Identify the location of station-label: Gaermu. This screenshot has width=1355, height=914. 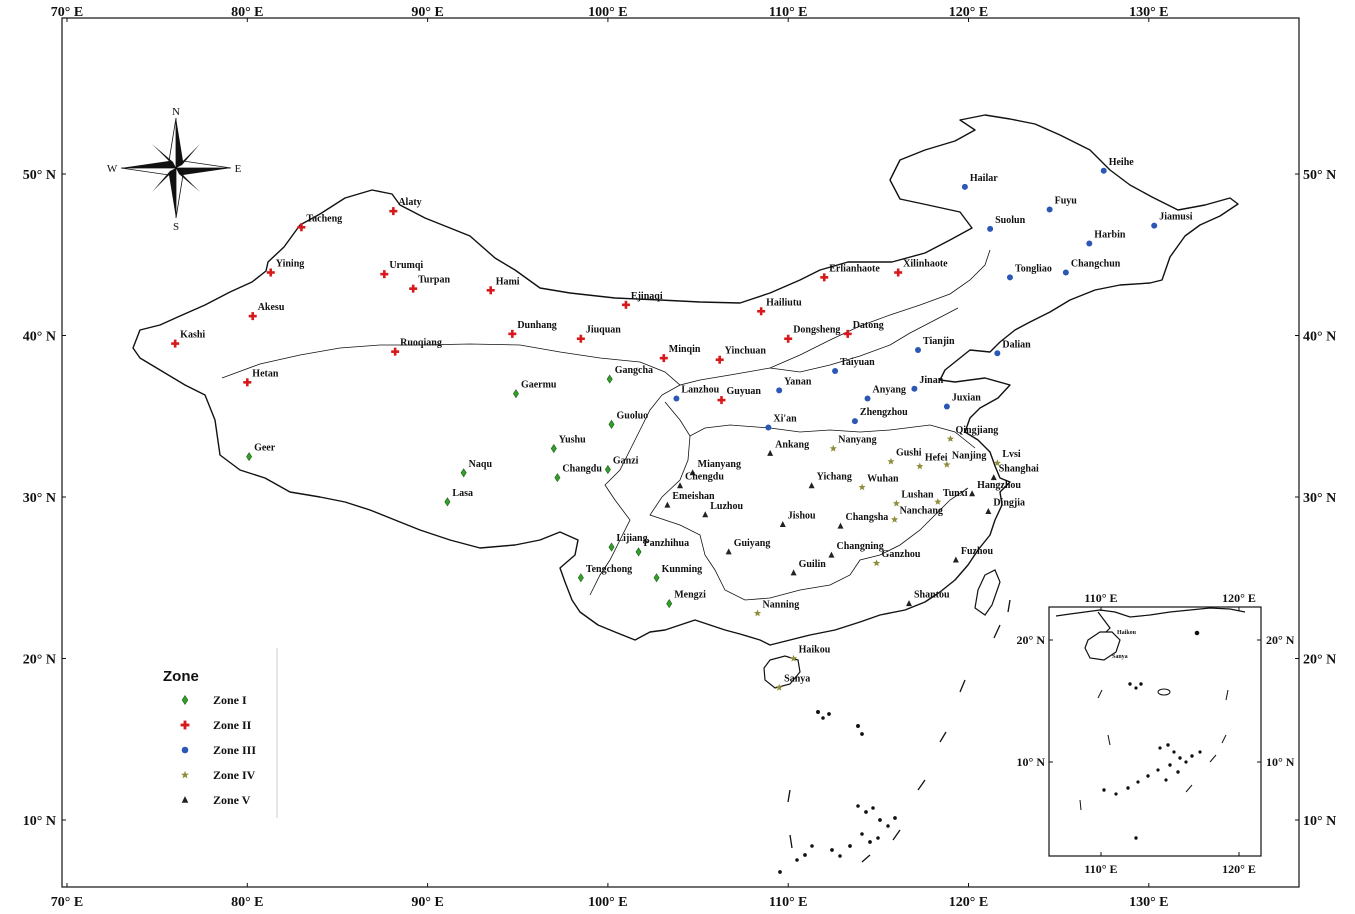
(539, 385).